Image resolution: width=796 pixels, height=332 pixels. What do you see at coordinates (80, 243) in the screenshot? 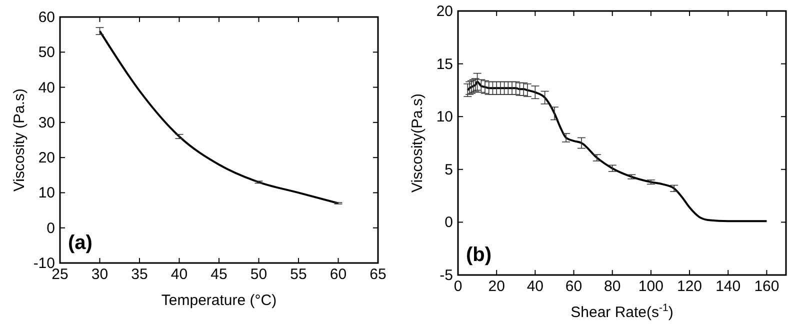
I see `annotation: (a)` at bounding box center [80, 243].